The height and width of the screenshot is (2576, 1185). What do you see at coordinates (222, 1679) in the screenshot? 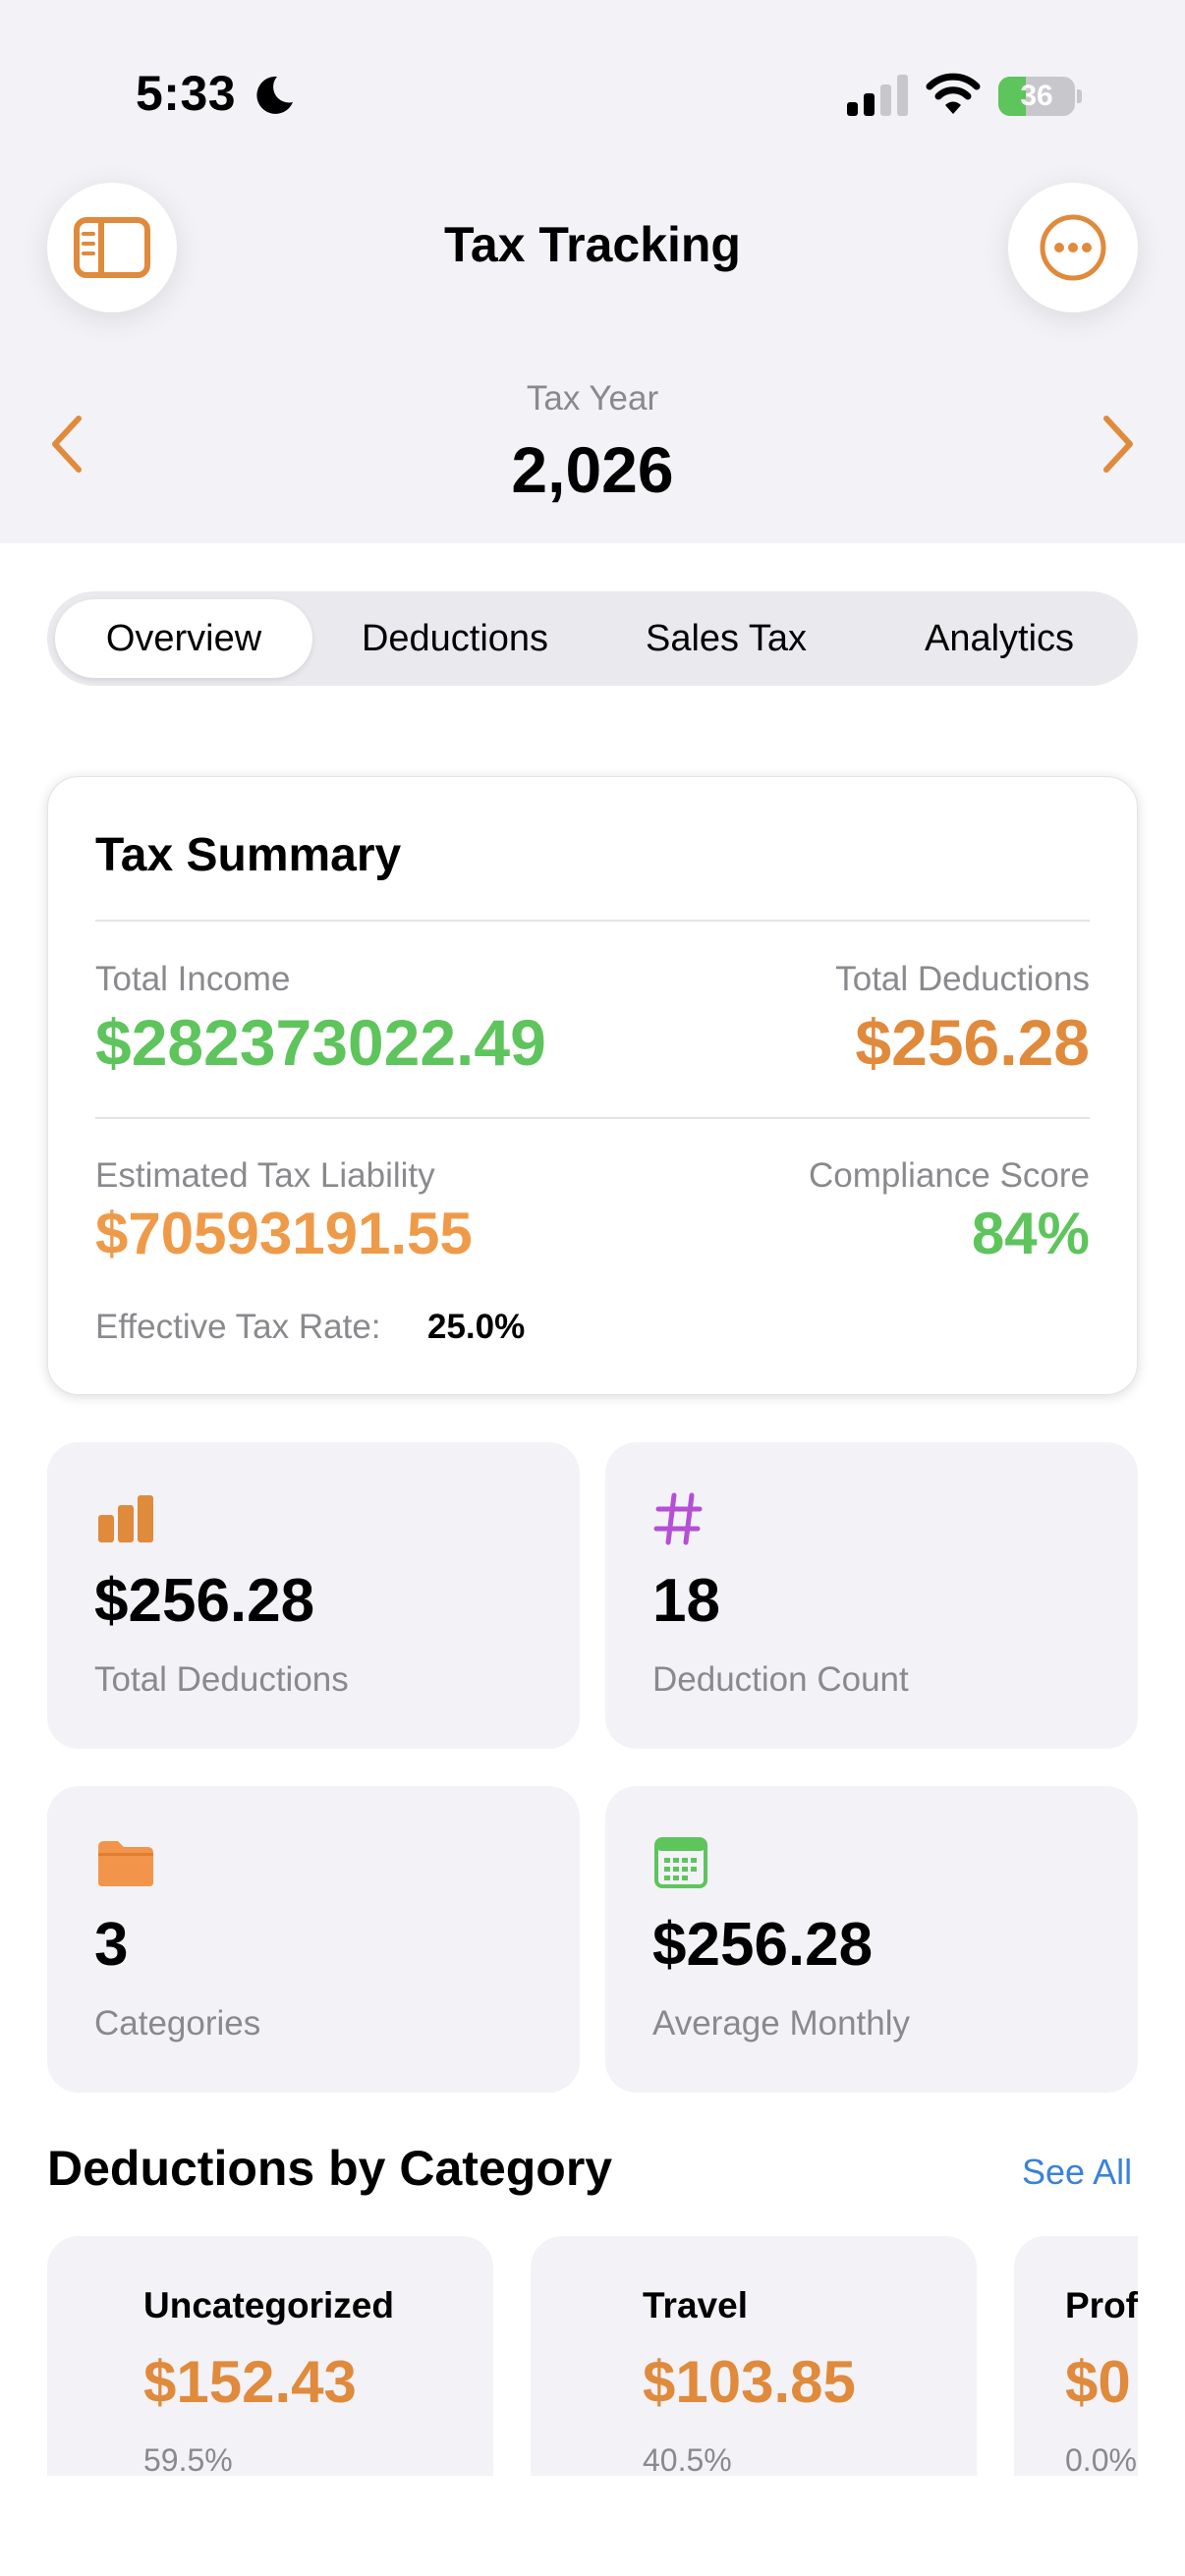
I see `stat-label: Total Deductions` at bounding box center [222, 1679].